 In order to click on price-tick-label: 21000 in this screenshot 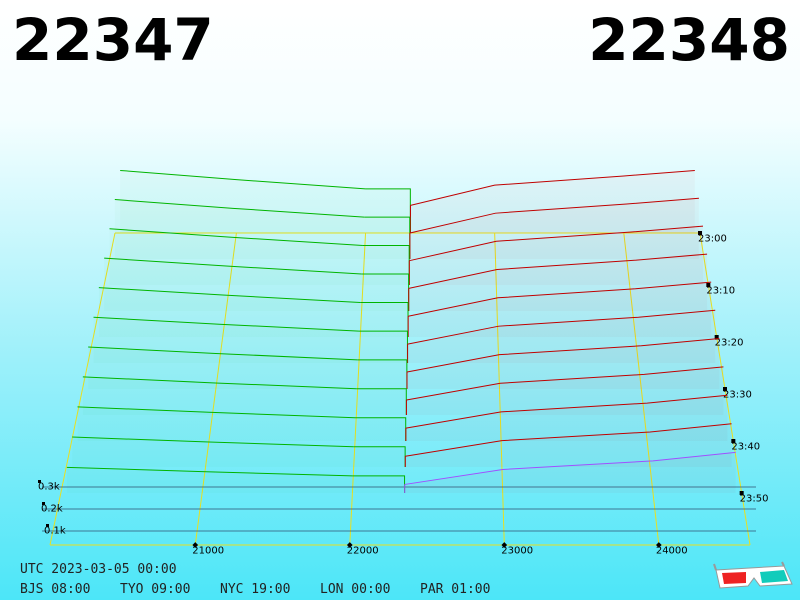, I will do `click(208, 550)`.